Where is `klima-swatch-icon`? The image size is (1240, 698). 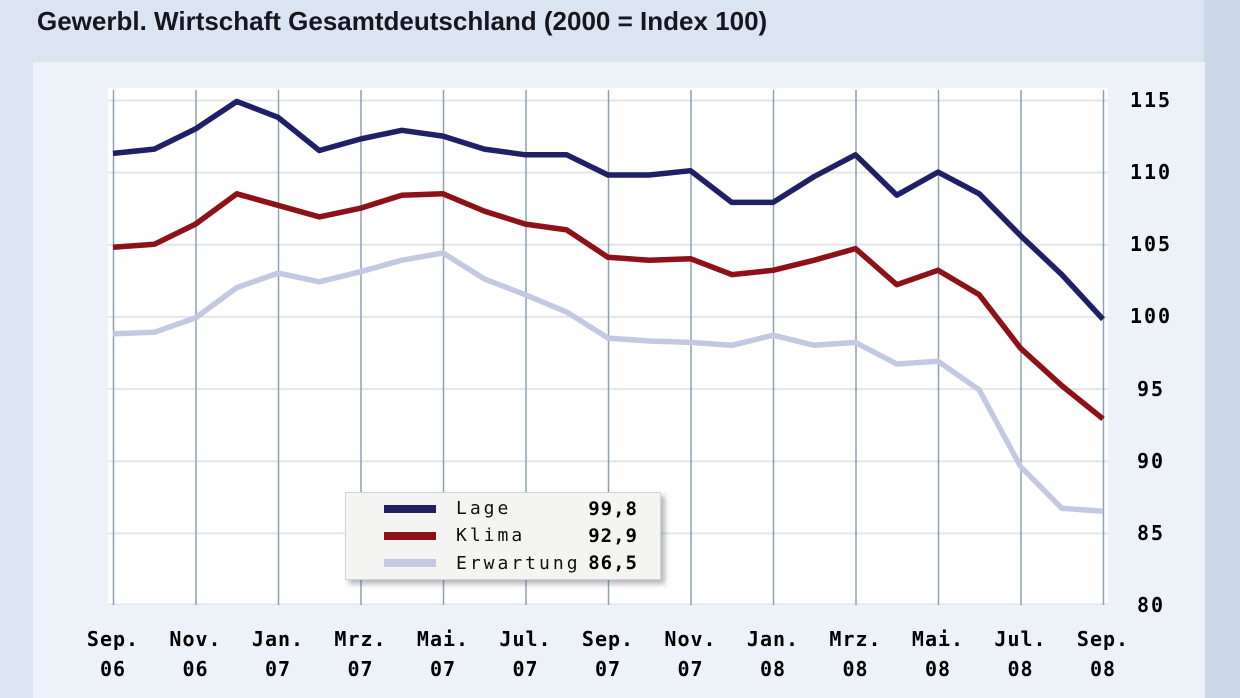 klima-swatch-icon is located at coordinates (410, 535).